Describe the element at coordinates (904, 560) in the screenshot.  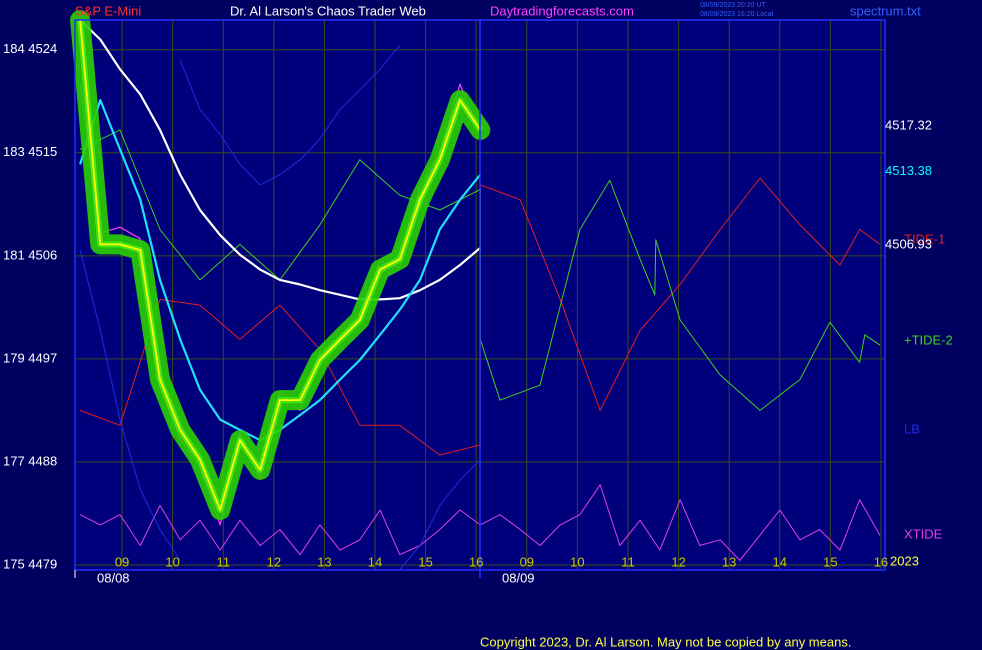
I see `year-label: 2023` at that location.